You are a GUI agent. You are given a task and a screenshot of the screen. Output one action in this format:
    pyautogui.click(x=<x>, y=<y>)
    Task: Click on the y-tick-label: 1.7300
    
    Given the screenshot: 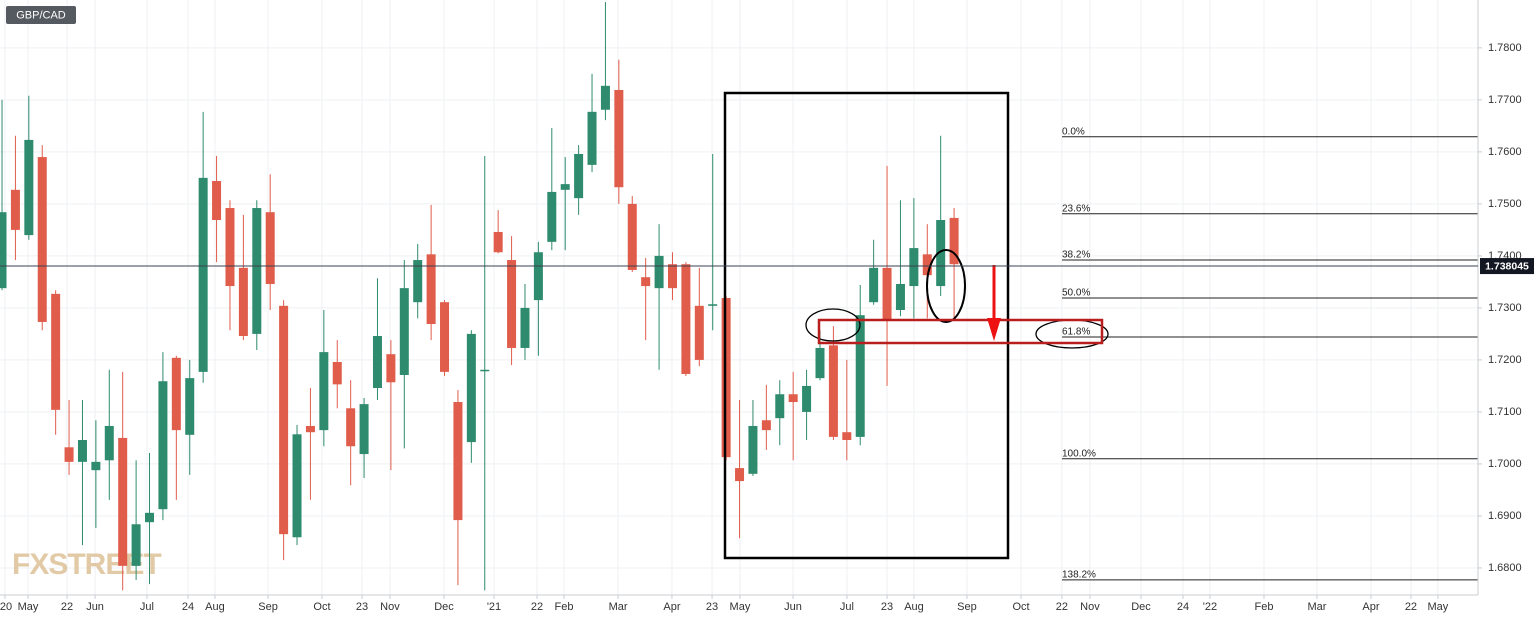 What is the action you would take?
    pyautogui.click(x=1505, y=308)
    